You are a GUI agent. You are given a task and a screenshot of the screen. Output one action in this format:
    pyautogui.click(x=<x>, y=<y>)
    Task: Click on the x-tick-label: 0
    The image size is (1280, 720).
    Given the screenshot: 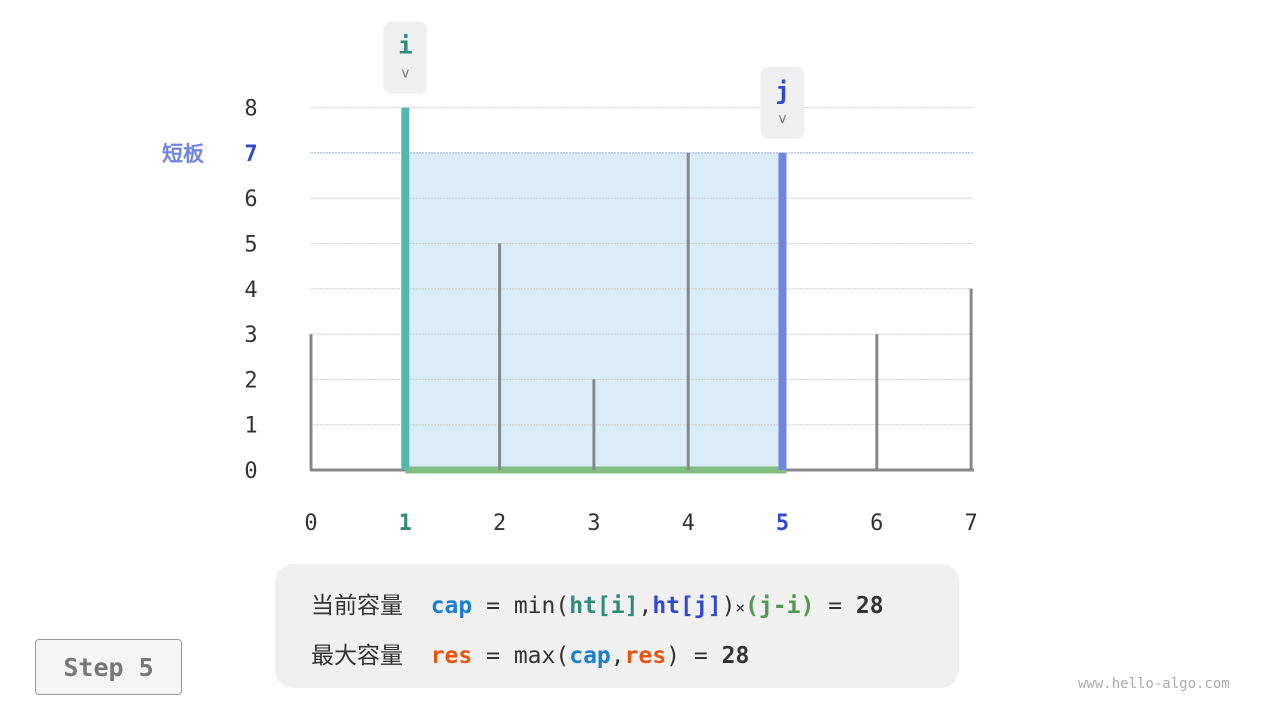 What is the action you would take?
    pyautogui.click(x=310, y=523)
    